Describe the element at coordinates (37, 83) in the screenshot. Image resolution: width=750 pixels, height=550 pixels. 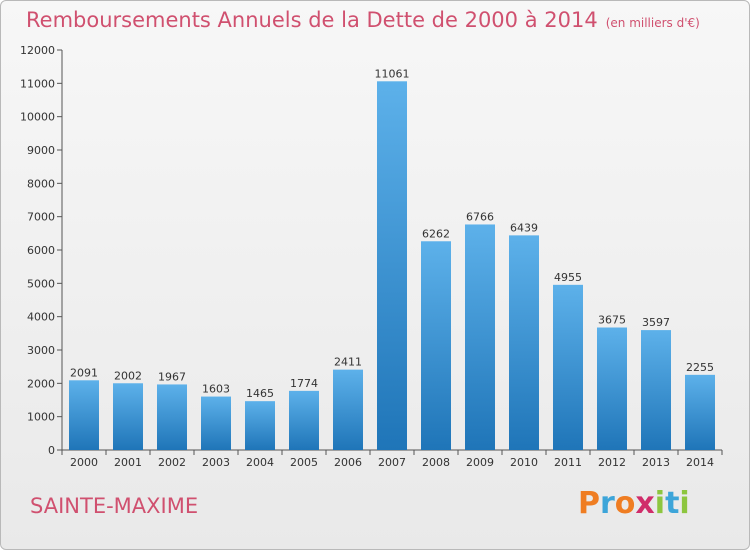
I see `y-tick-label: 11000` at that location.